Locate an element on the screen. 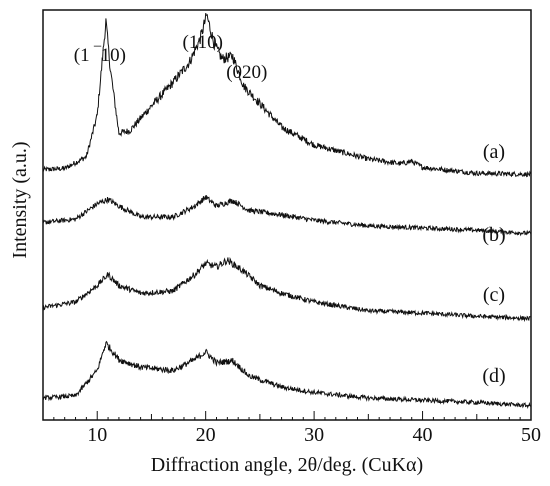 This screenshot has height=486, width=550. series-label: (d) is located at coordinates (493, 376).